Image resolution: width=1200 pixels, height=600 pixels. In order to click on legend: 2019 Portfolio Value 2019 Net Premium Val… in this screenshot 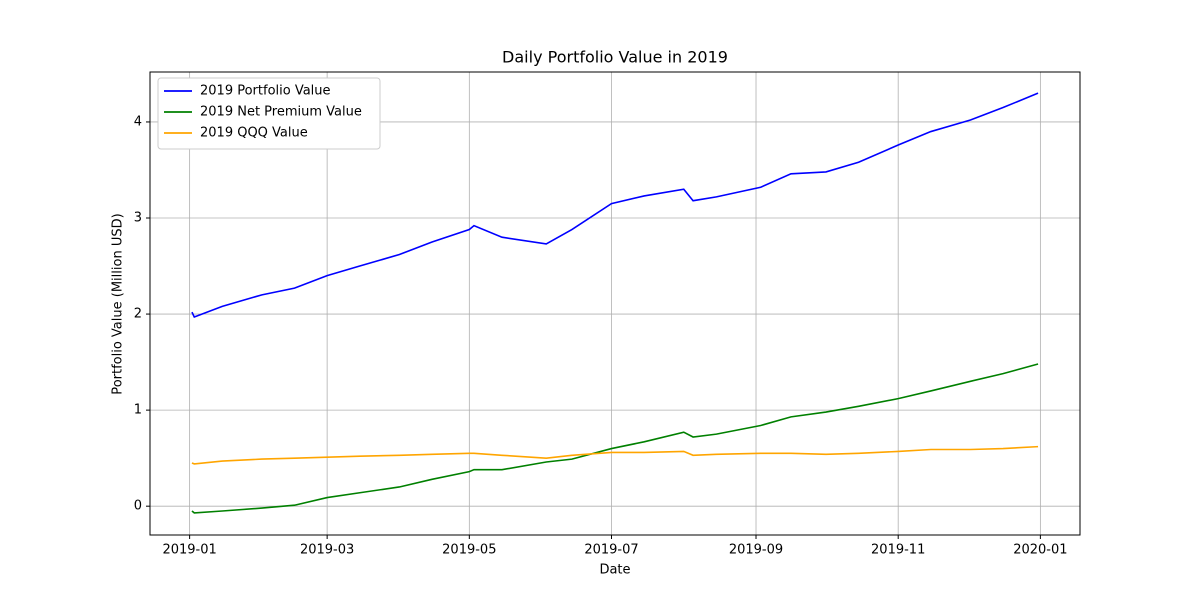, I will do `click(269, 113)`.